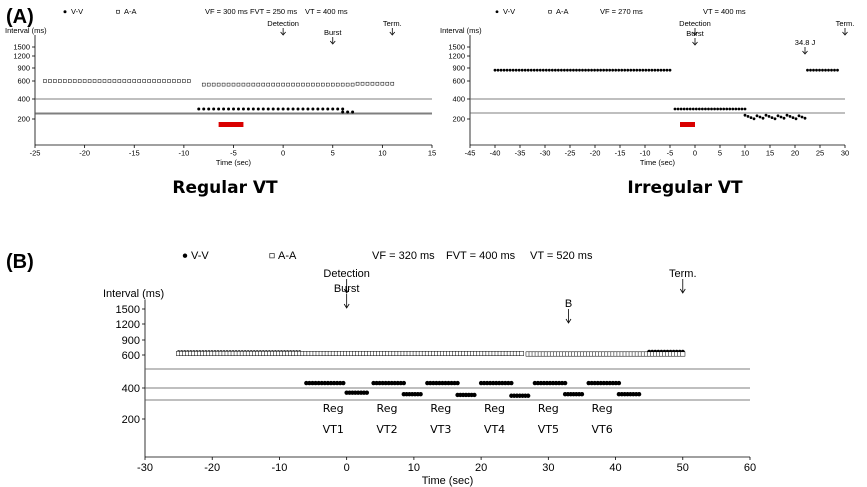 The width and height of the screenshot is (867, 487). I want to click on regular-vt-caption: Regular VT, so click(225, 188).